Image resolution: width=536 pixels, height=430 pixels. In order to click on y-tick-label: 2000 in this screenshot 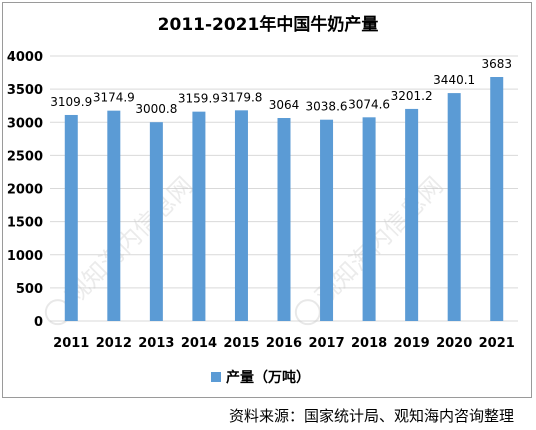, I will do `click(25, 190)`.